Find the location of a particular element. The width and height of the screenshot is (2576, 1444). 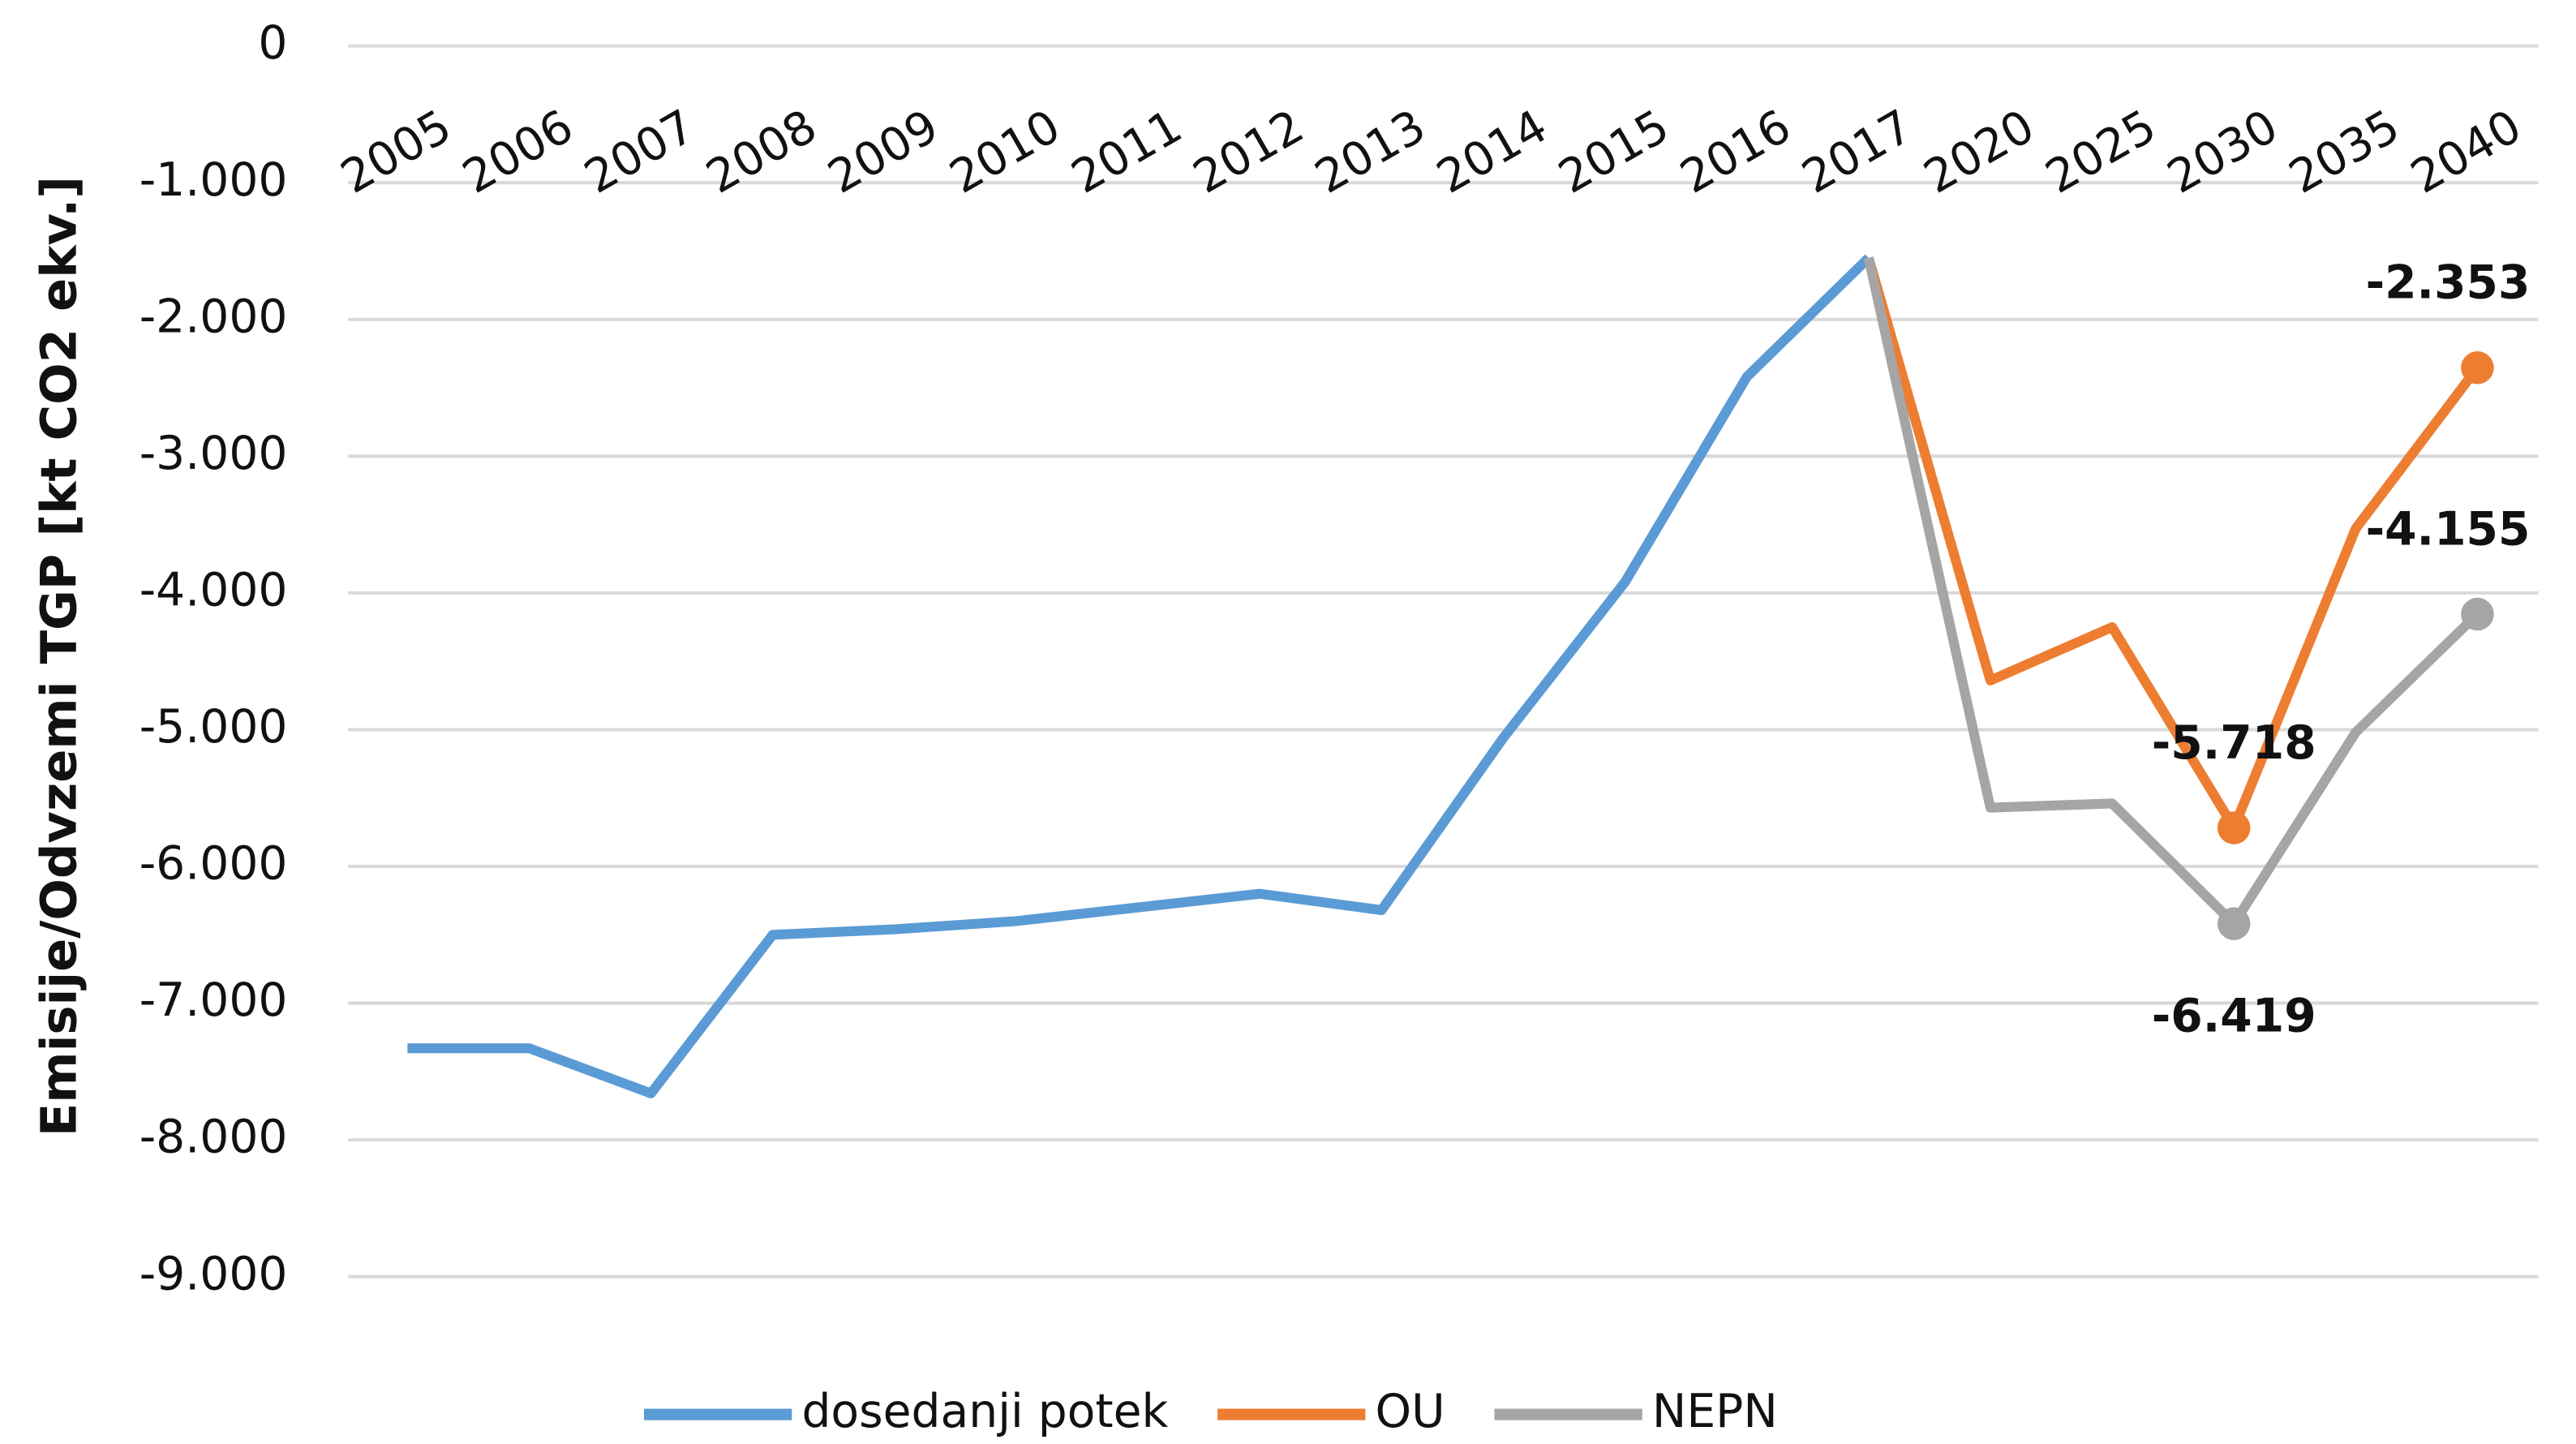

y-tick-label: -1.000 is located at coordinates (214, 180).